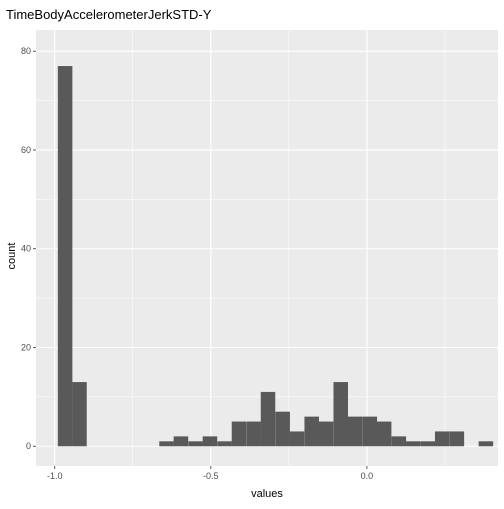 The image size is (504, 509). I want to click on y-tick-label: 60, so click(26, 150).